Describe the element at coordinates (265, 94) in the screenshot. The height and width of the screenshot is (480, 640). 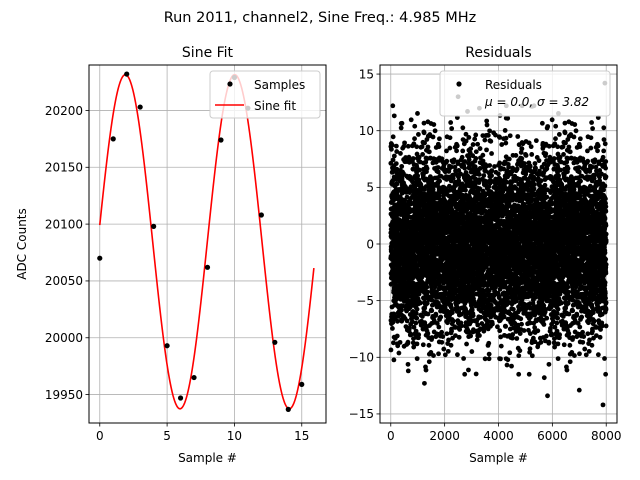
I see `sine-fit-legend-box` at that location.